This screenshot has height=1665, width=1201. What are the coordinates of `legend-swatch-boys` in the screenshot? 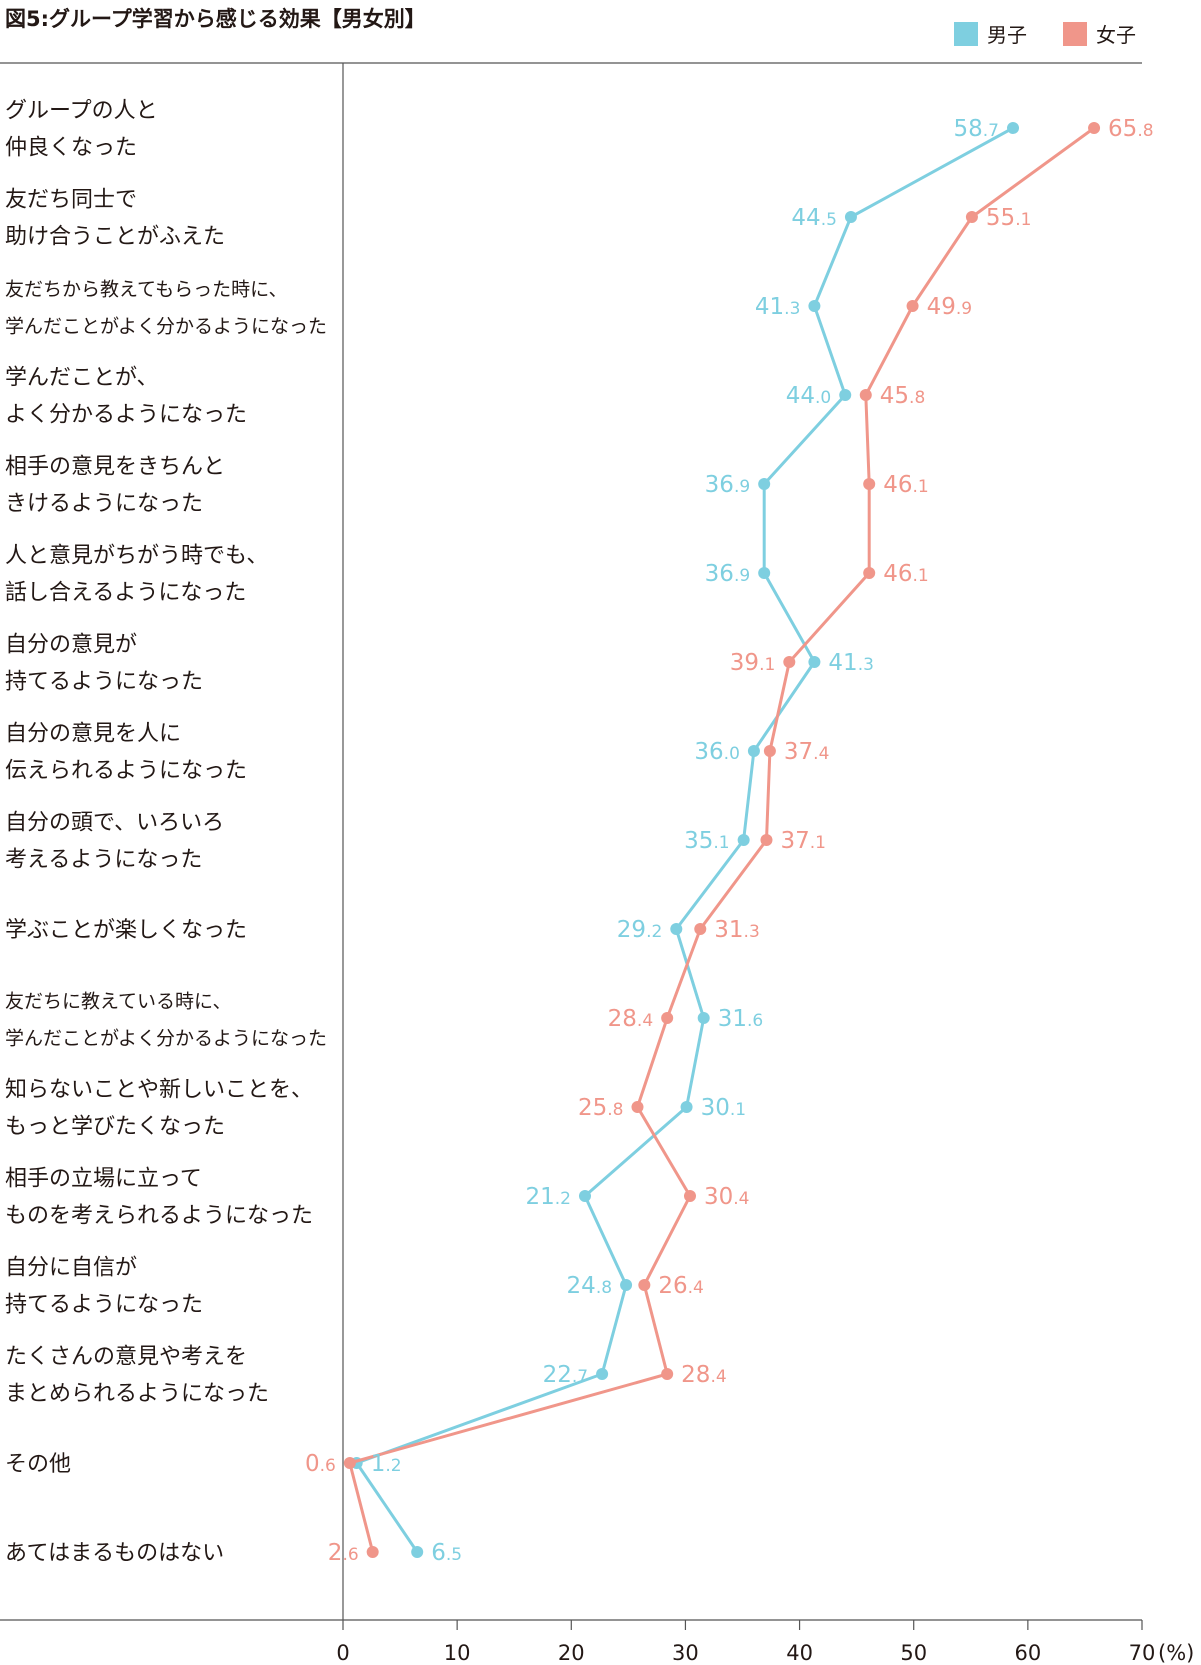 It's located at (966, 34).